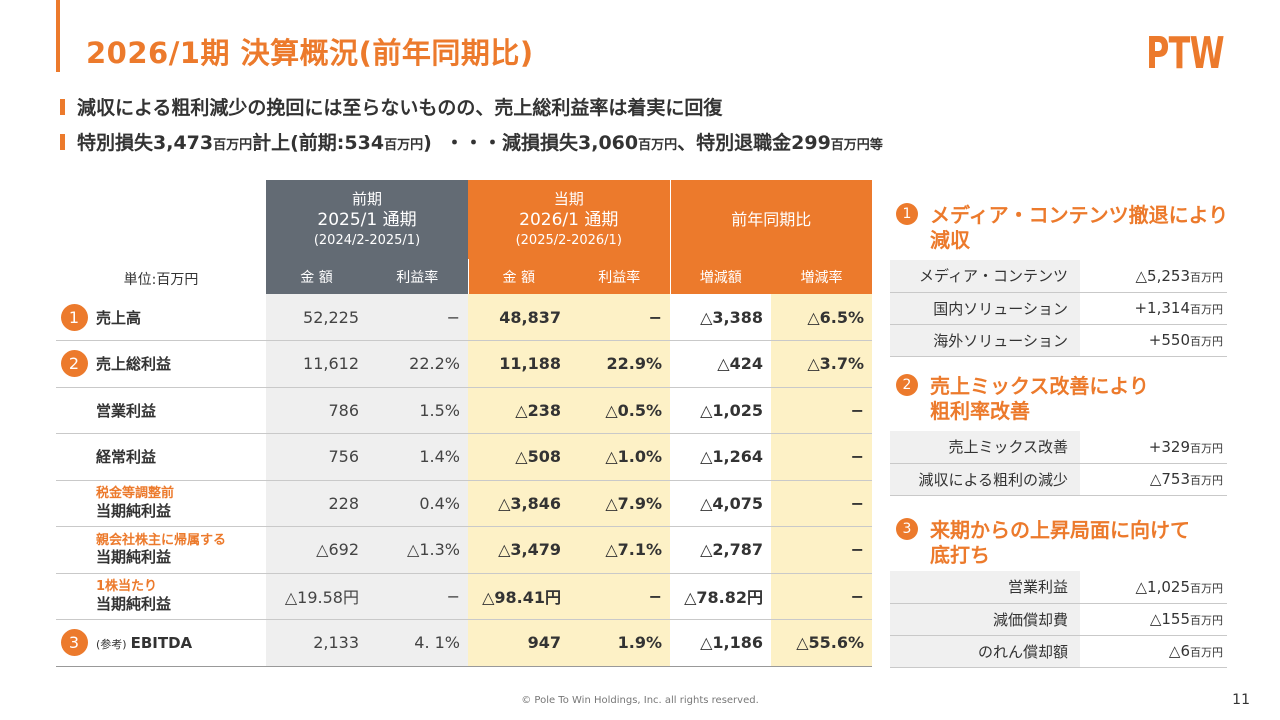 The image size is (1280, 720). I want to click on col-prior-margin: 利益率, so click(417, 276).